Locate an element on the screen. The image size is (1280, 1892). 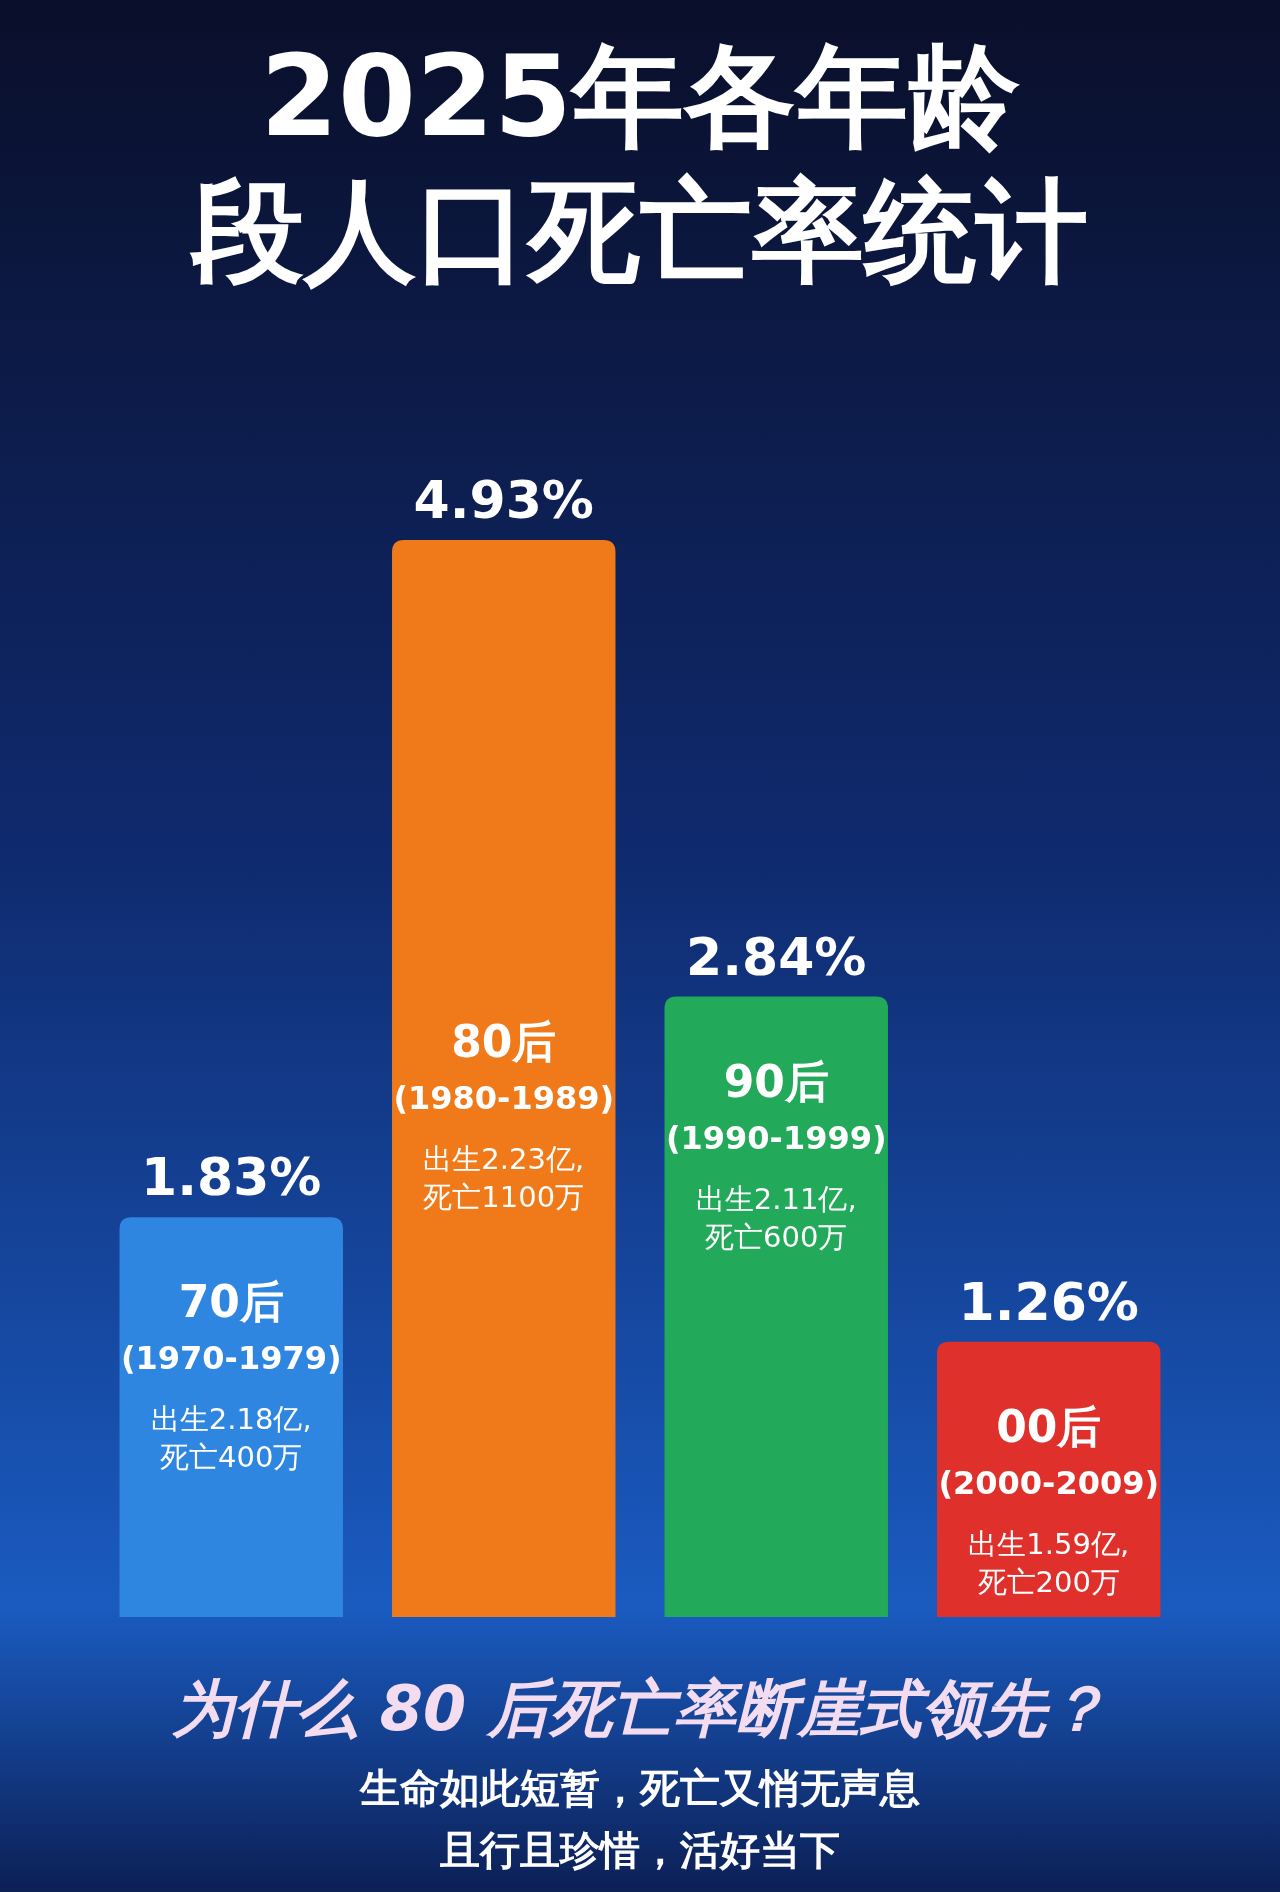
annotation: 出生2.23亿, is located at coordinates (504, 1159).